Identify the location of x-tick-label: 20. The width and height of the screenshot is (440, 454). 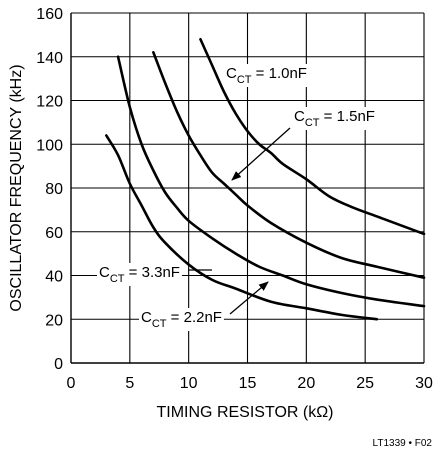
(306, 383).